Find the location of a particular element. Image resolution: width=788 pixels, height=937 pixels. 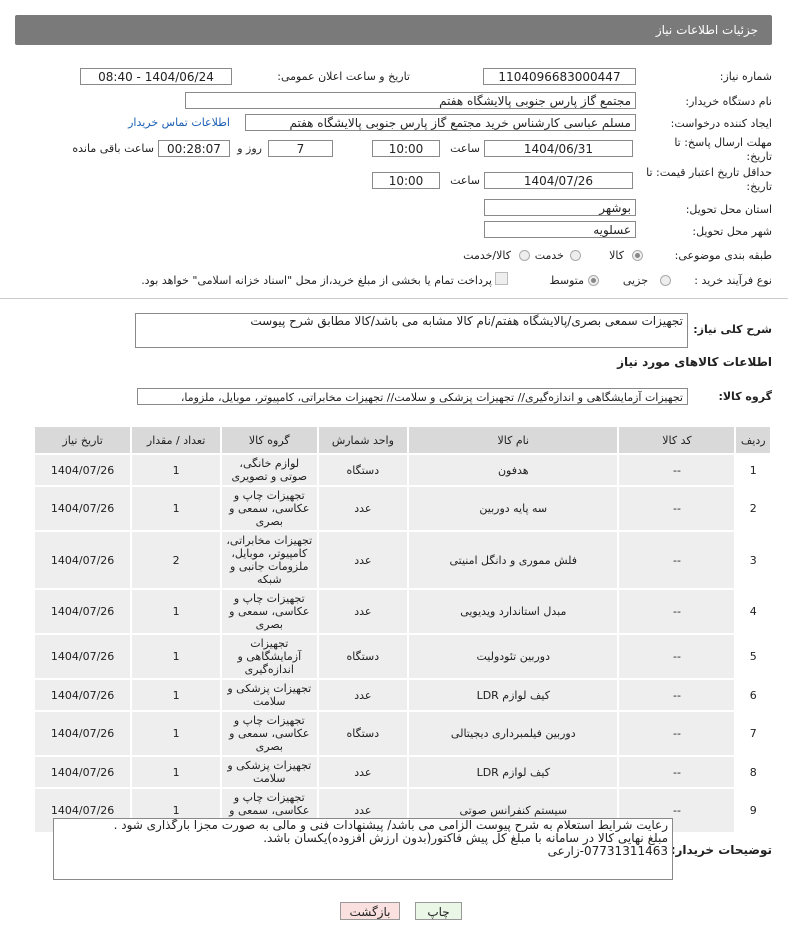

field-label: شماره نیاز: is located at coordinates (745, 76).